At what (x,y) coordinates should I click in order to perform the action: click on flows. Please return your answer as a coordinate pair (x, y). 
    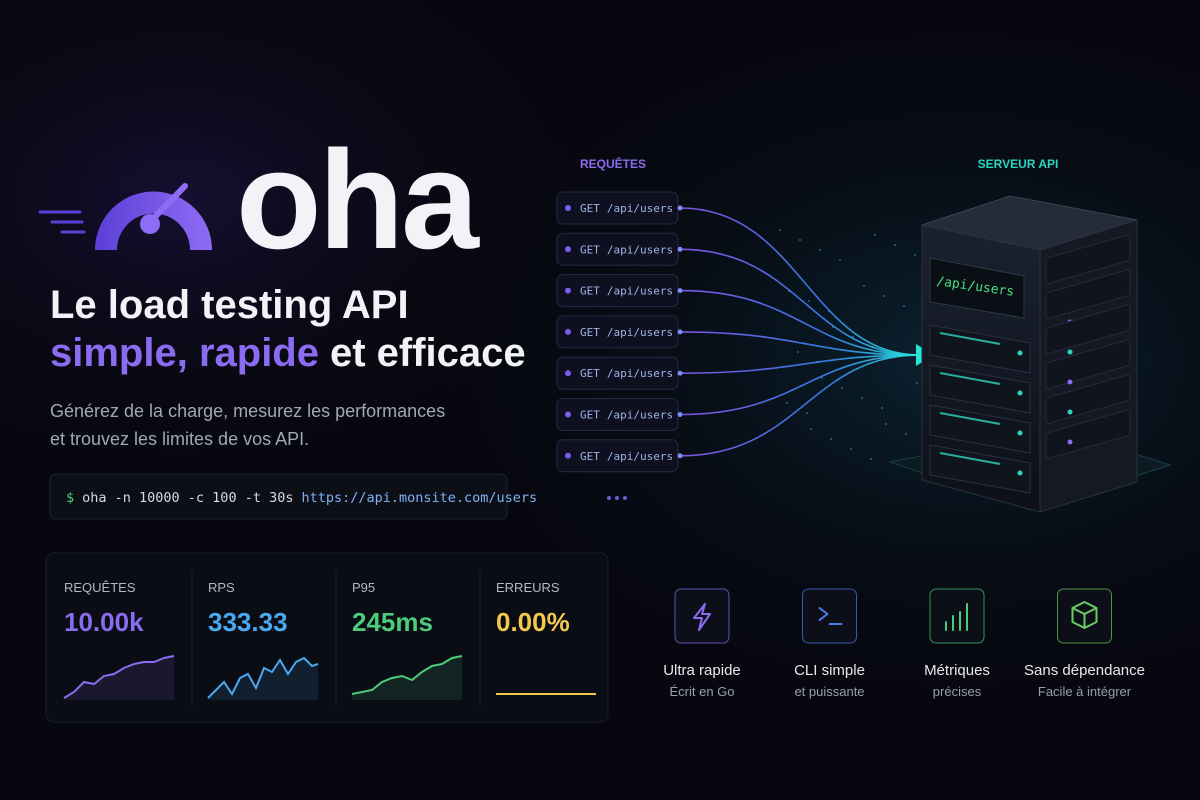
    Looking at the image, I should click on (814, 333).